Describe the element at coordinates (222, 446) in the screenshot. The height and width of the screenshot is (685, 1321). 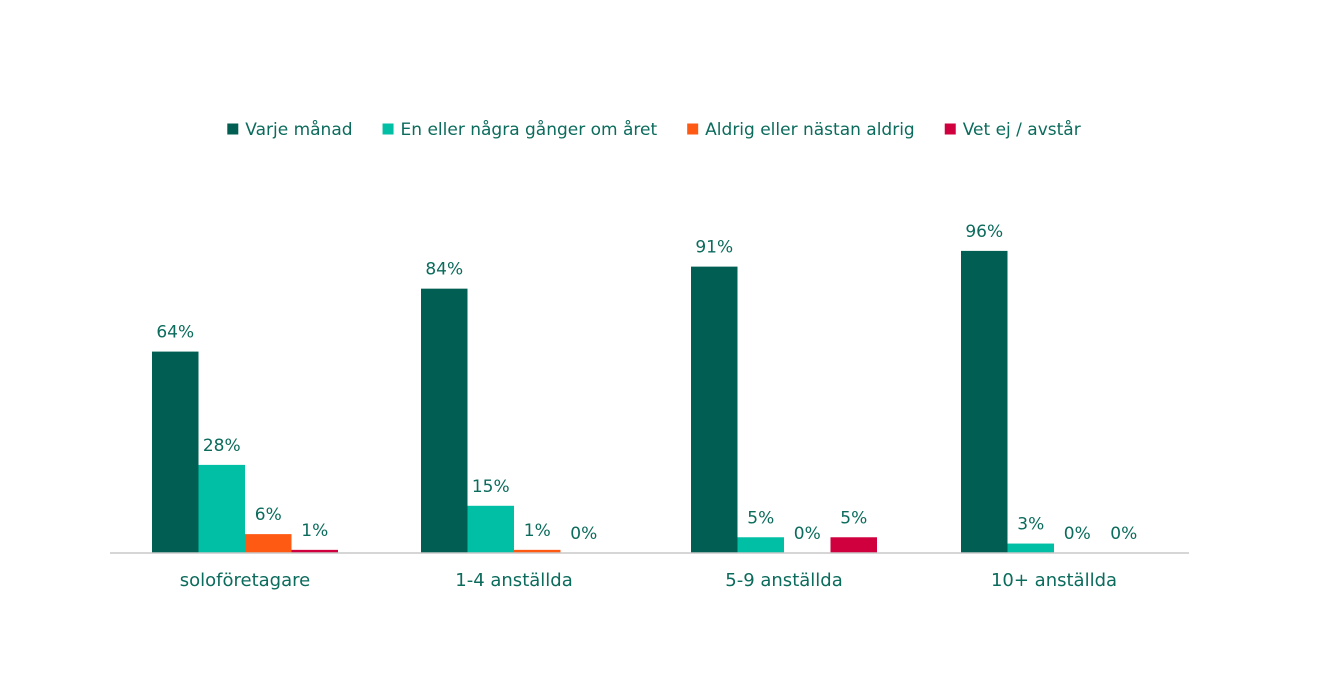
I see `data-label: 28%` at that location.